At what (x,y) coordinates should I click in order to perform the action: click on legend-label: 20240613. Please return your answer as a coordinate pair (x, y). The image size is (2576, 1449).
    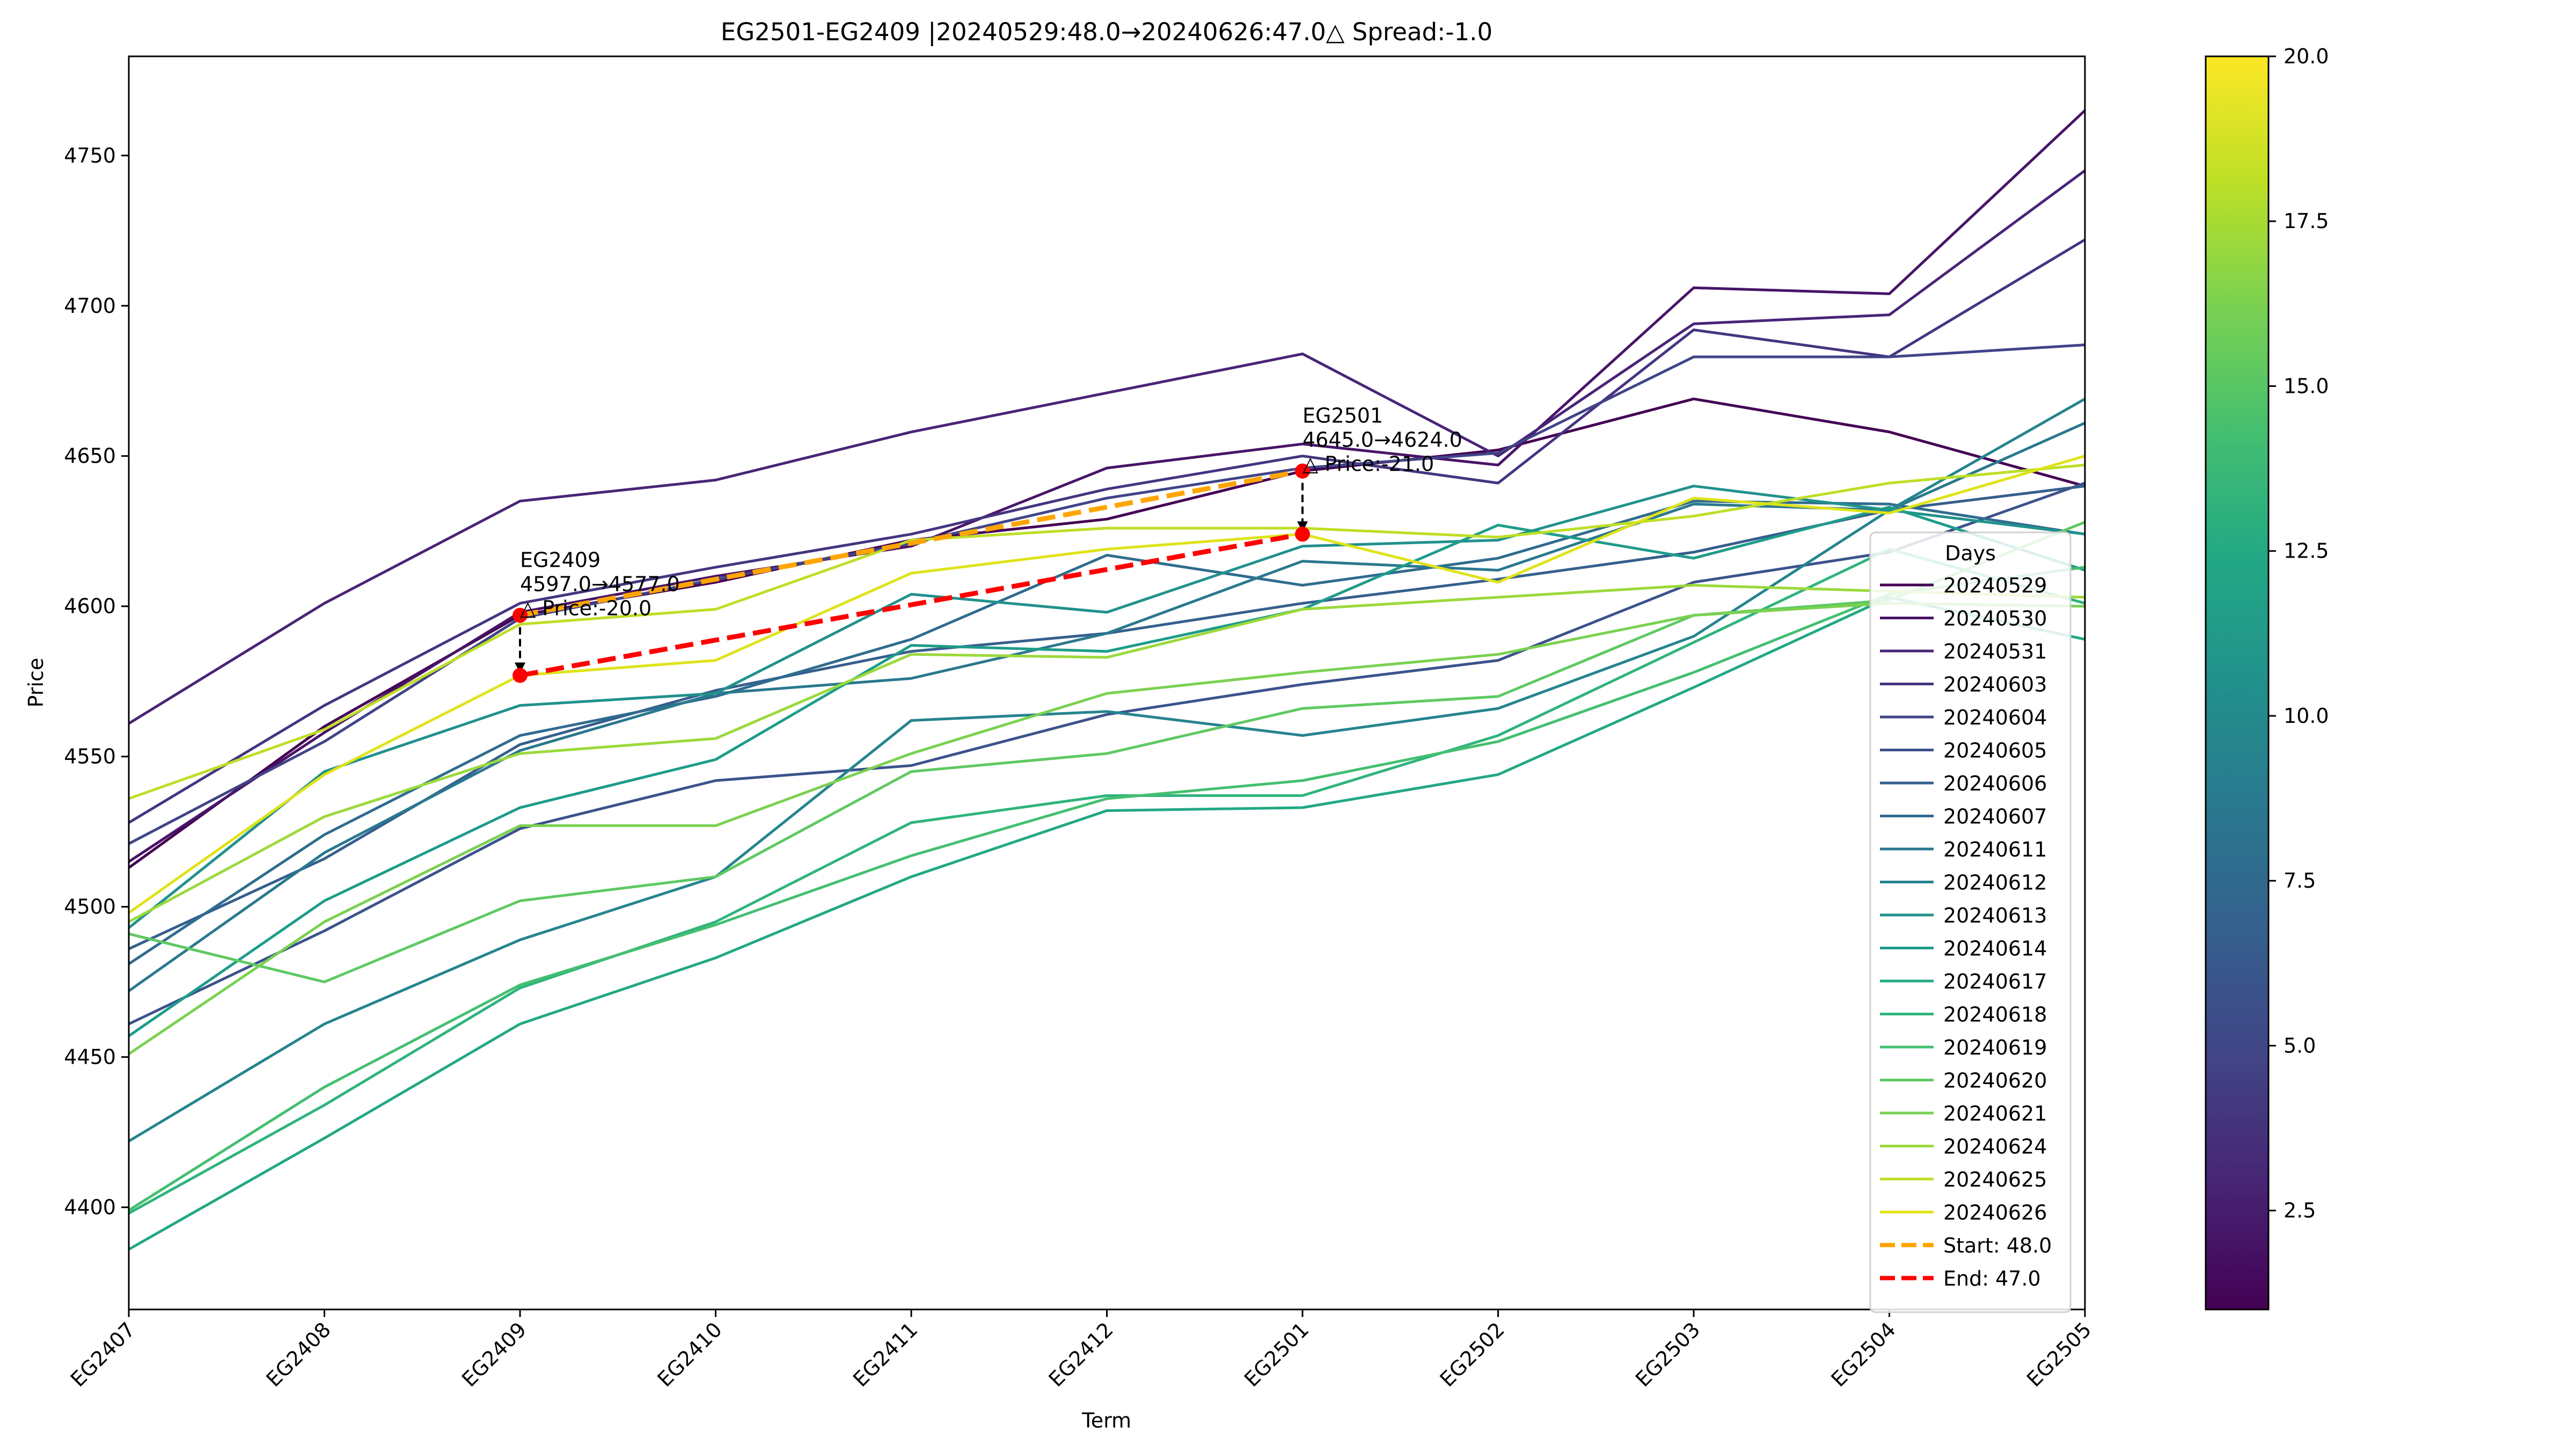
    Looking at the image, I should click on (1995, 915).